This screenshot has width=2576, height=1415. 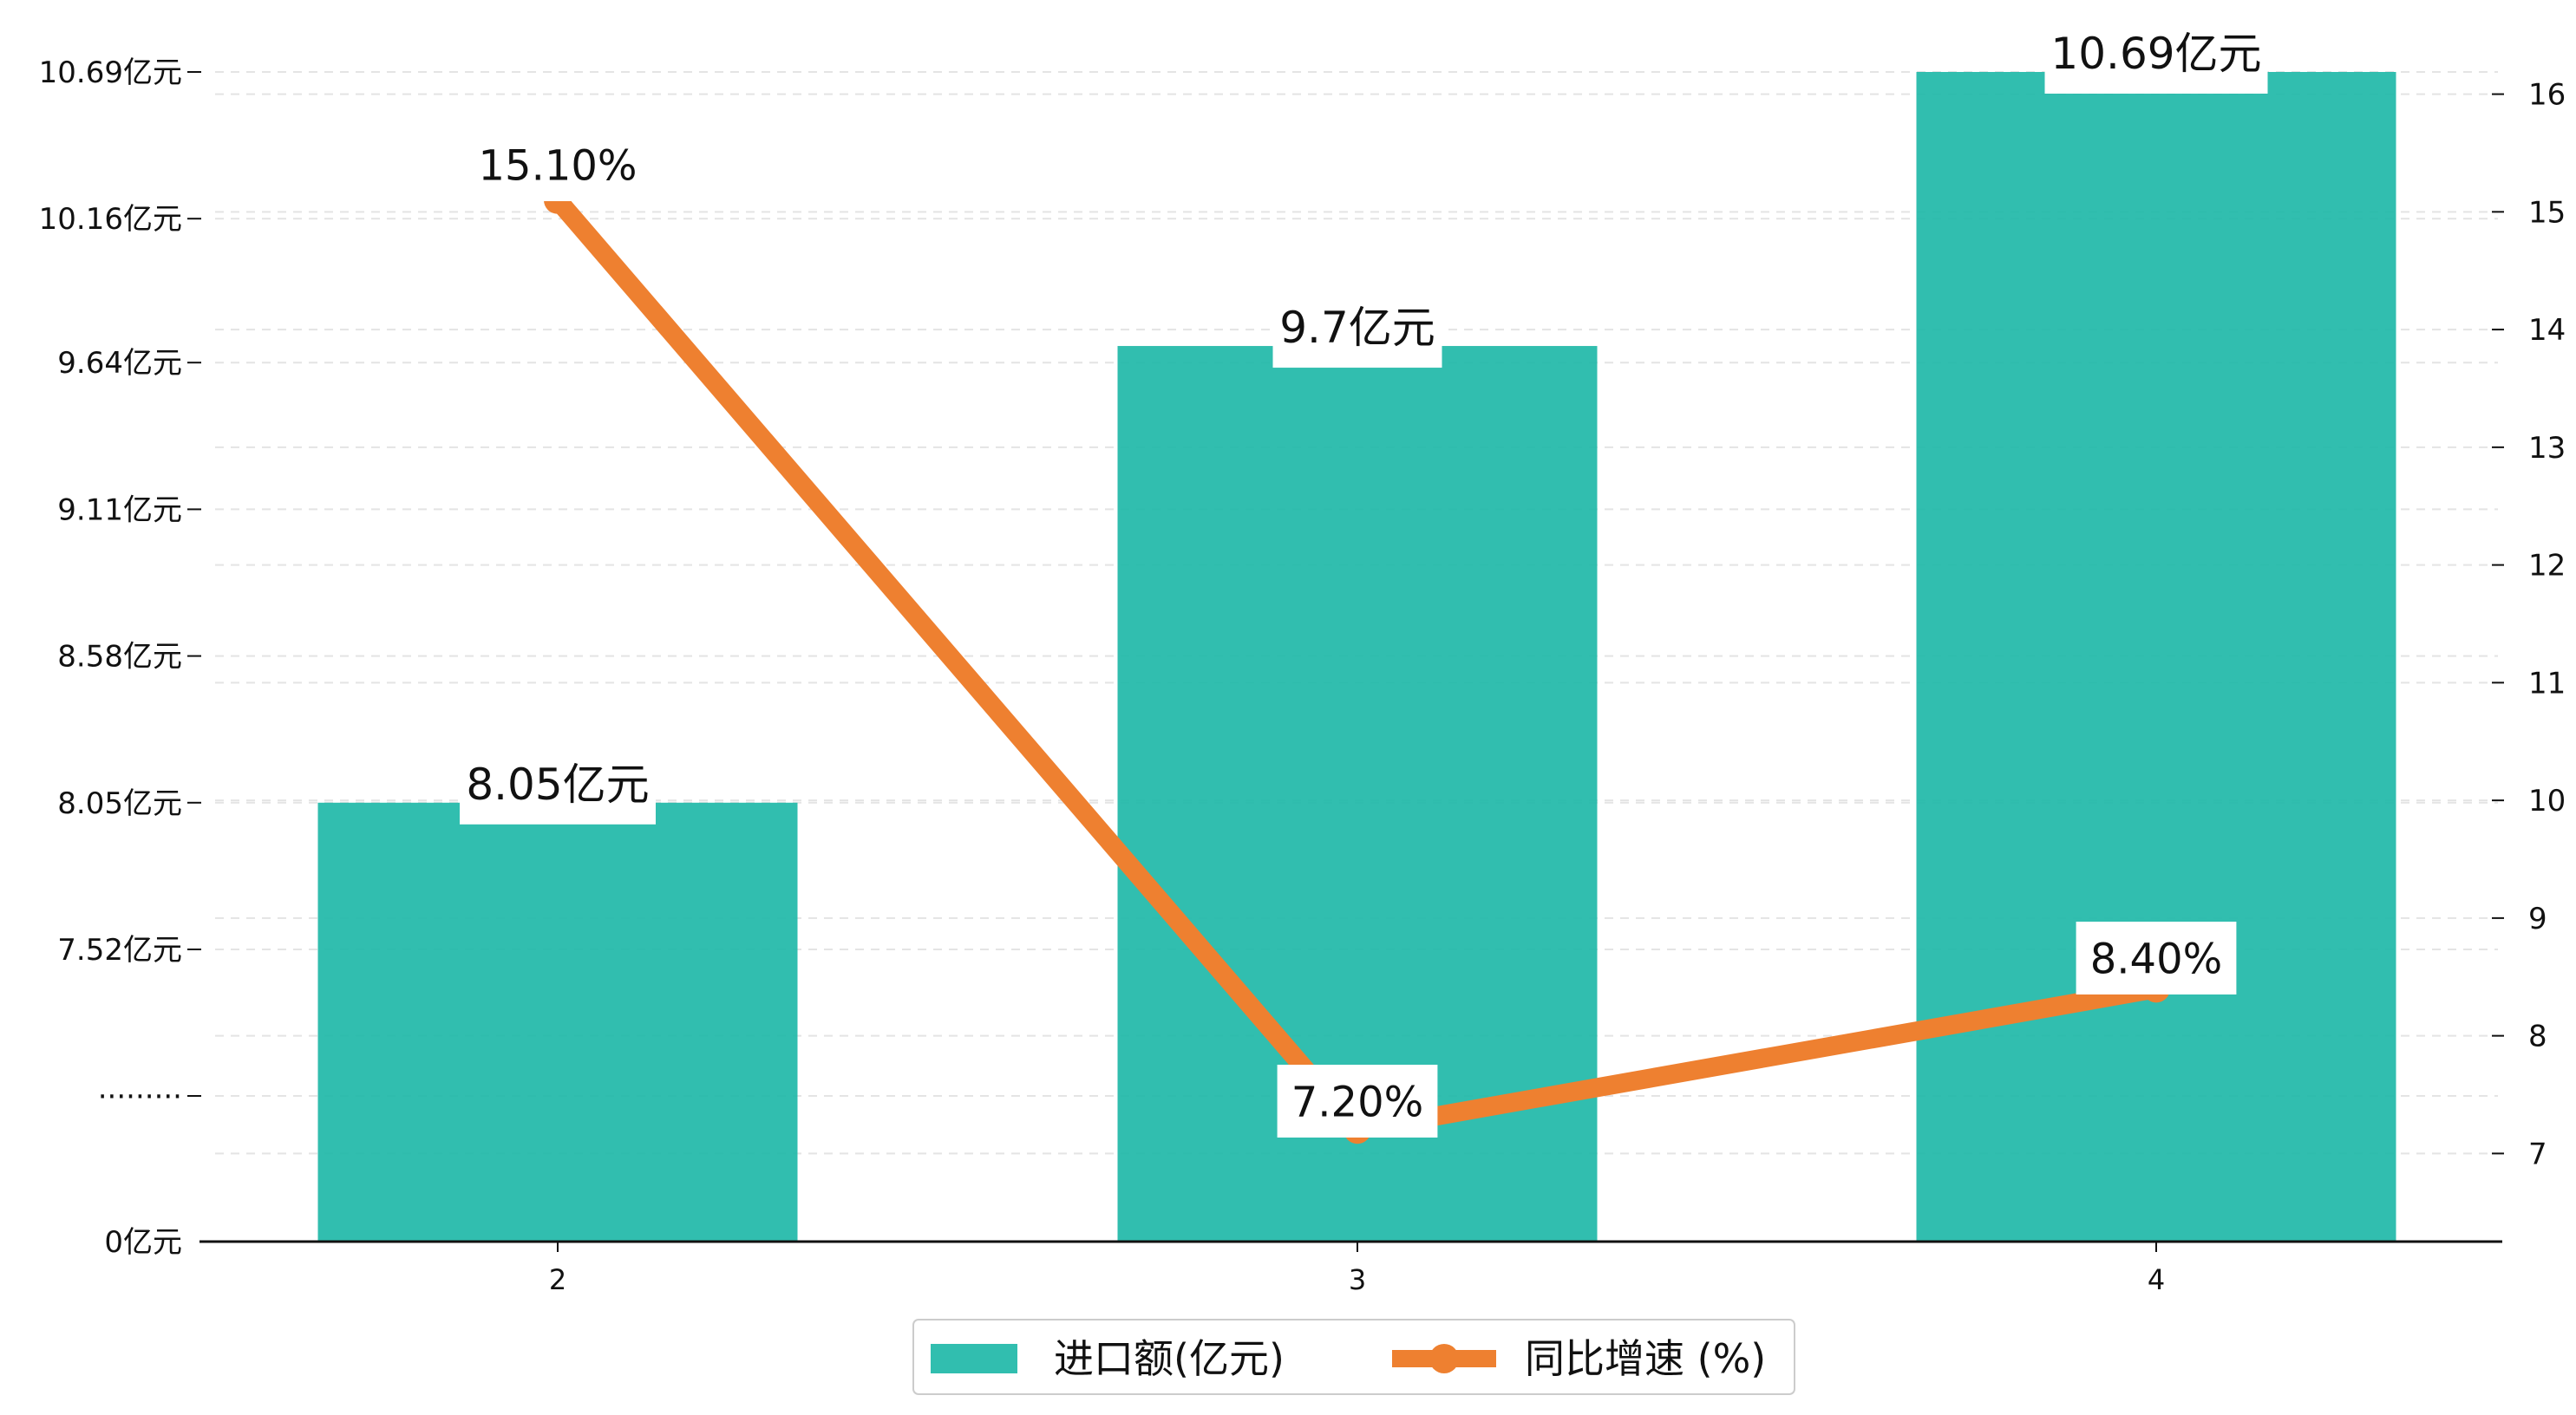 I want to click on y-left-tick-label-2: 7.52亿元, so click(x=119, y=950).